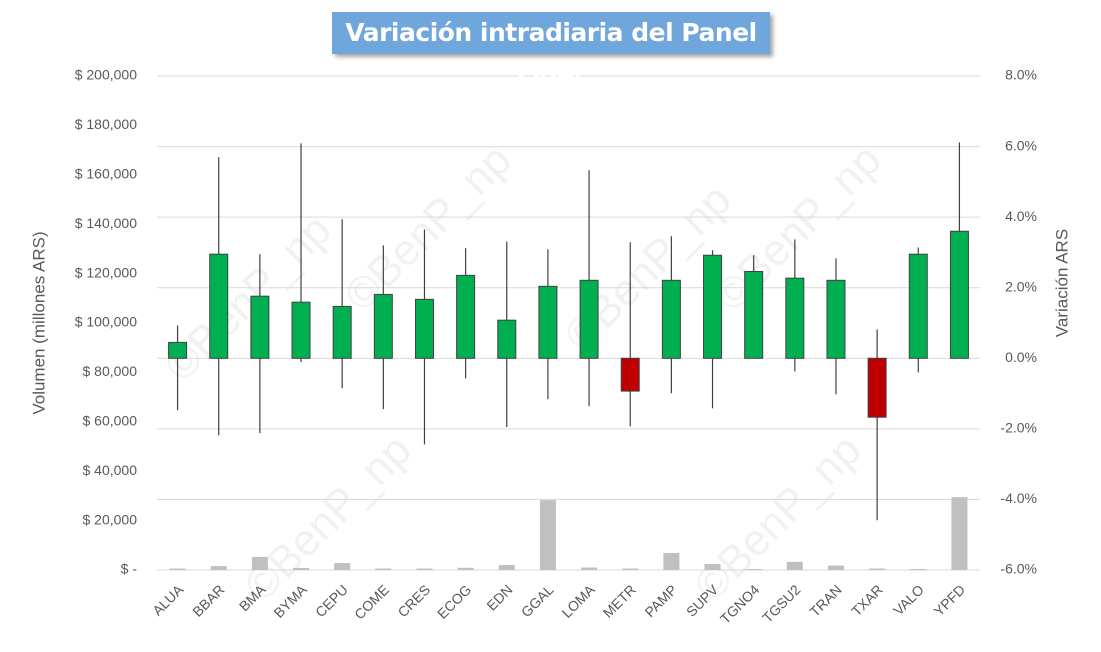  What do you see at coordinates (106, 223) in the screenshot?
I see `y-tick-label: $ 140,000` at bounding box center [106, 223].